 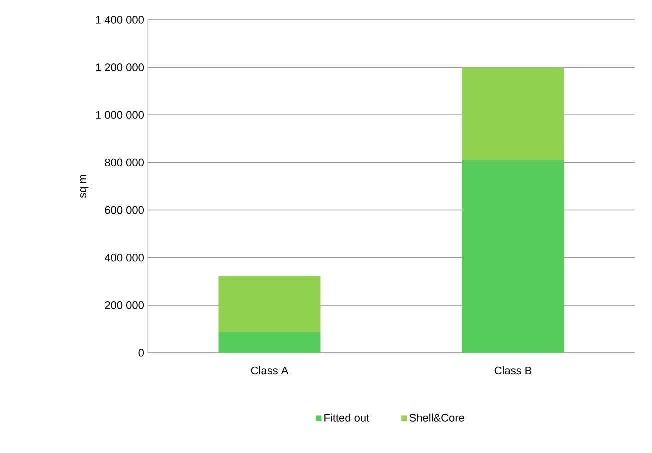 What do you see at coordinates (270, 370) in the screenshot?
I see `x-tick-label: Class A` at bounding box center [270, 370].